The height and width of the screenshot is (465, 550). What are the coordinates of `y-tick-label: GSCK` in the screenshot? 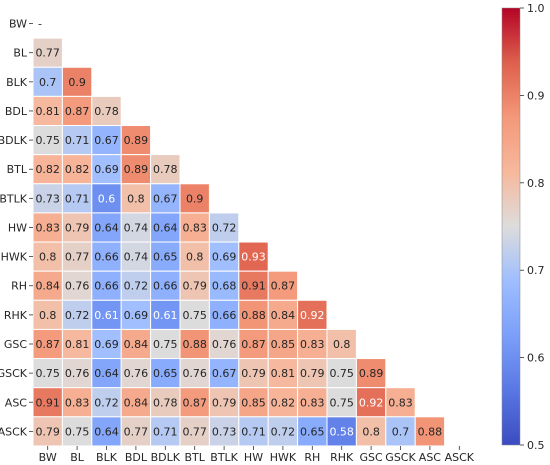 It's located at (14, 373).